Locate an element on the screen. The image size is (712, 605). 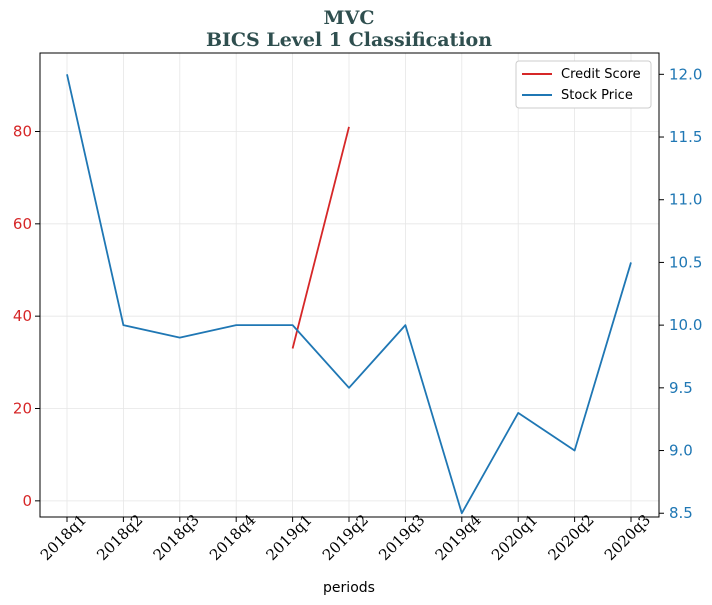
x-tick-label: 2018q2 is located at coordinates (119, 537).